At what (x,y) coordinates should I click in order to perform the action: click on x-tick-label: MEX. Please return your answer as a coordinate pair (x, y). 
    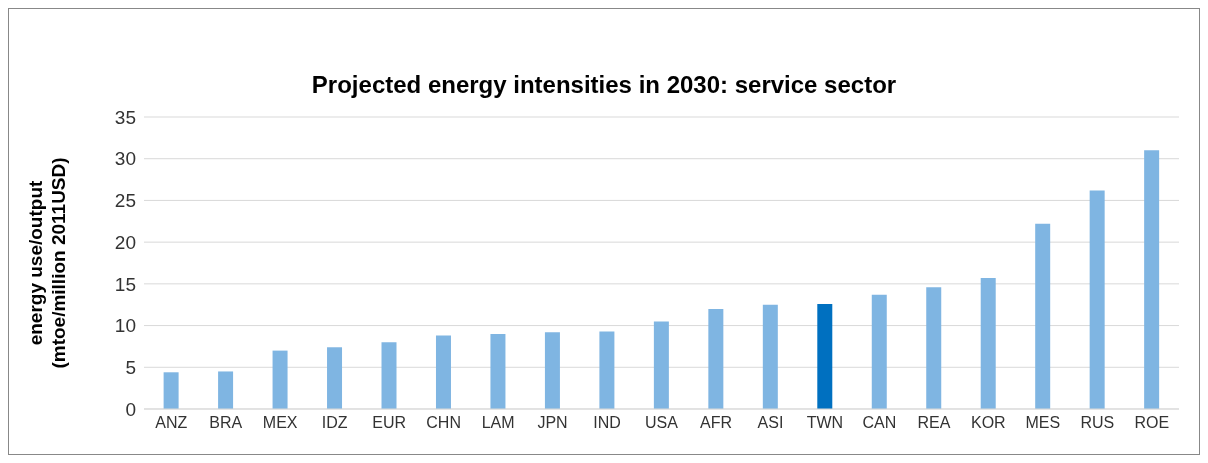
    Looking at the image, I should click on (280, 423).